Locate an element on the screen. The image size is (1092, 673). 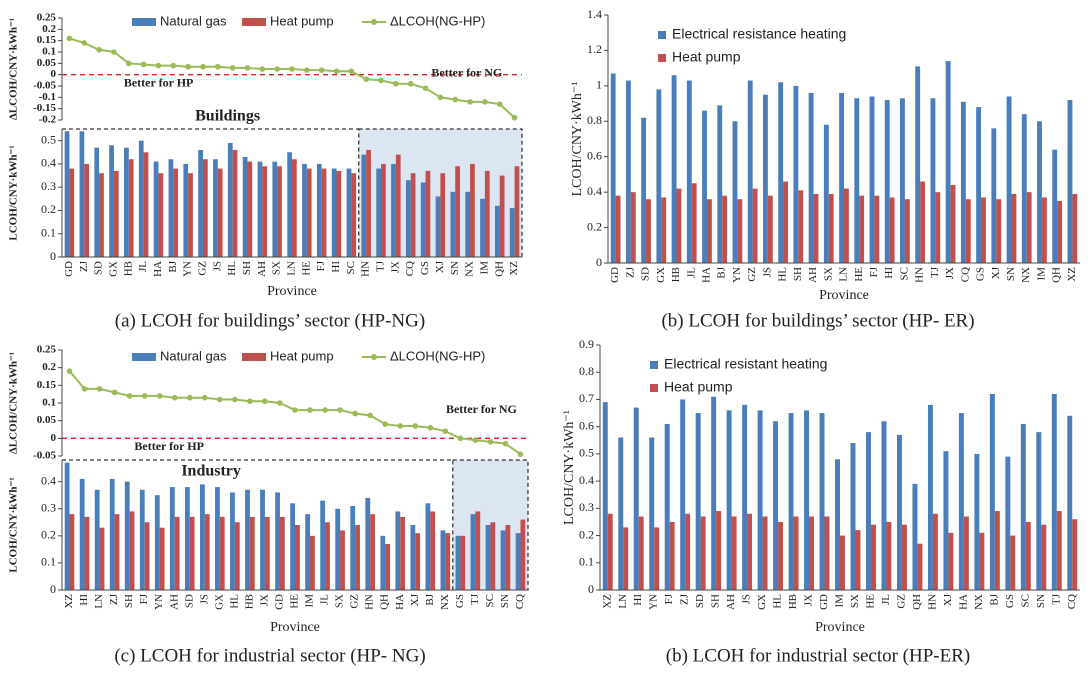
legend-swatch is located at coordinates (662, 58).